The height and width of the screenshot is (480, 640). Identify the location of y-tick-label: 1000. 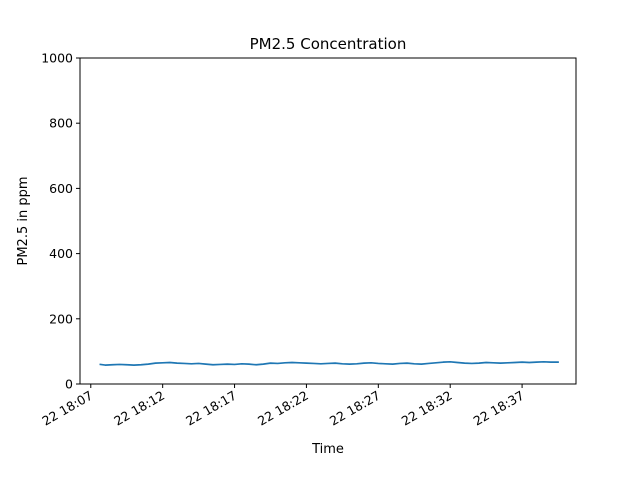
(57, 58).